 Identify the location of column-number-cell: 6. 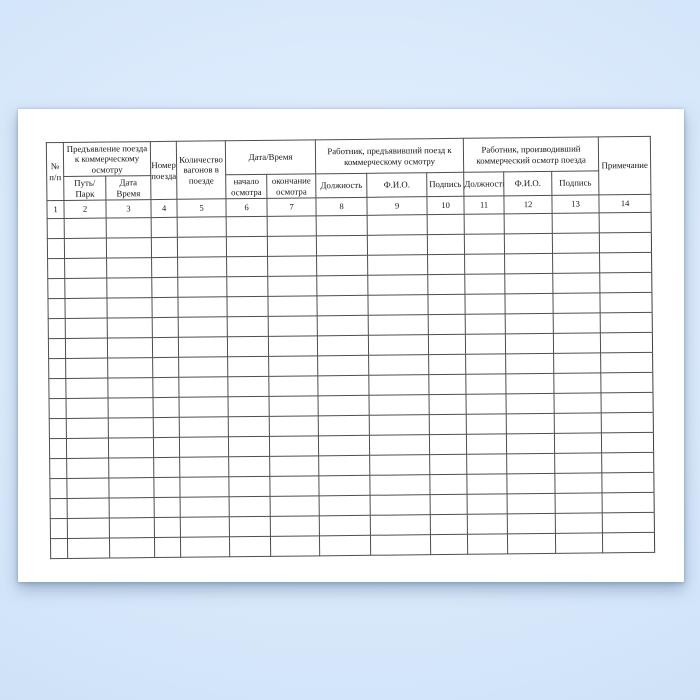
(246, 207).